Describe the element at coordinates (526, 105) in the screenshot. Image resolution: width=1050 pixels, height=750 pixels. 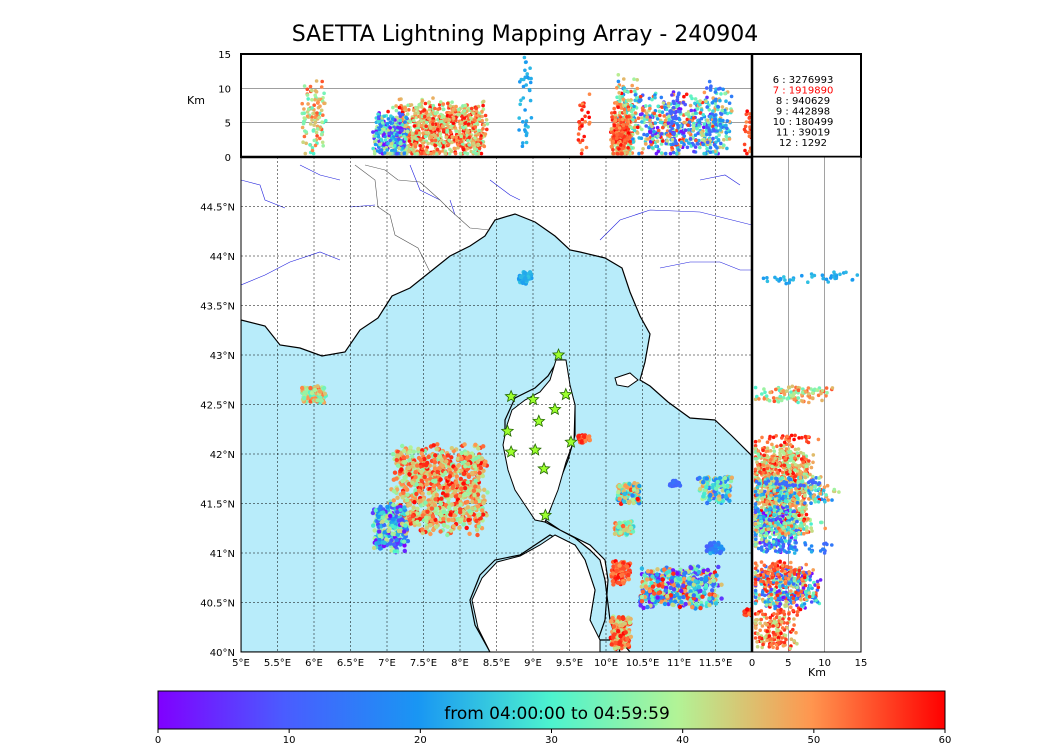
I see `top-clusters` at that location.